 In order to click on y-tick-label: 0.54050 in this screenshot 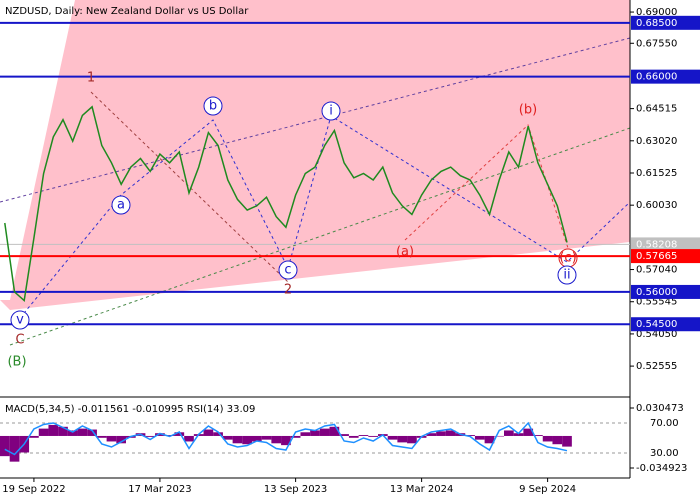, I will do `click(656, 334)`.